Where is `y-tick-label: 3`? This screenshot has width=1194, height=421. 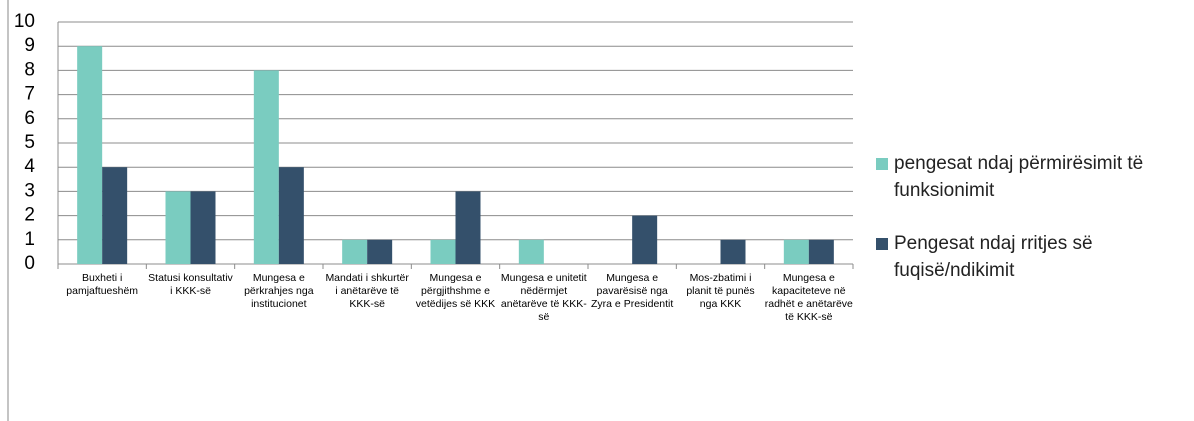
y-tick-label: 3 is located at coordinates (29, 190).